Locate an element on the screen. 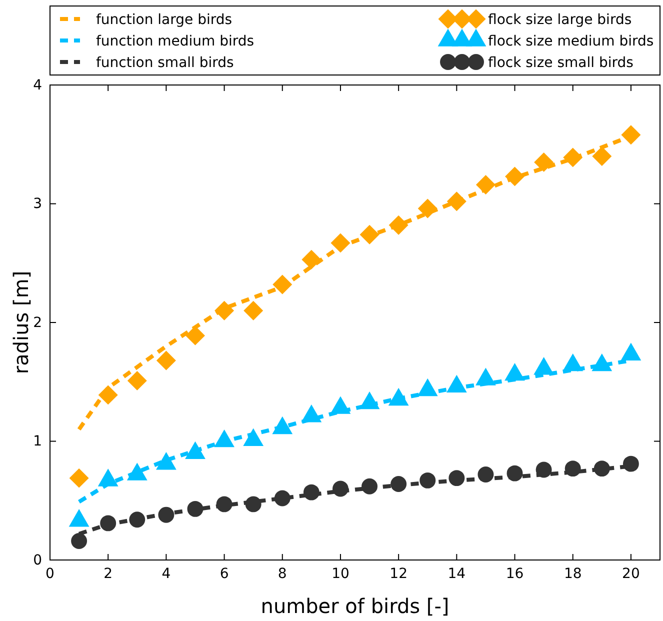 The height and width of the screenshot is (621, 663). y-axis-title: radius [m] is located at coordinates (21, 322).